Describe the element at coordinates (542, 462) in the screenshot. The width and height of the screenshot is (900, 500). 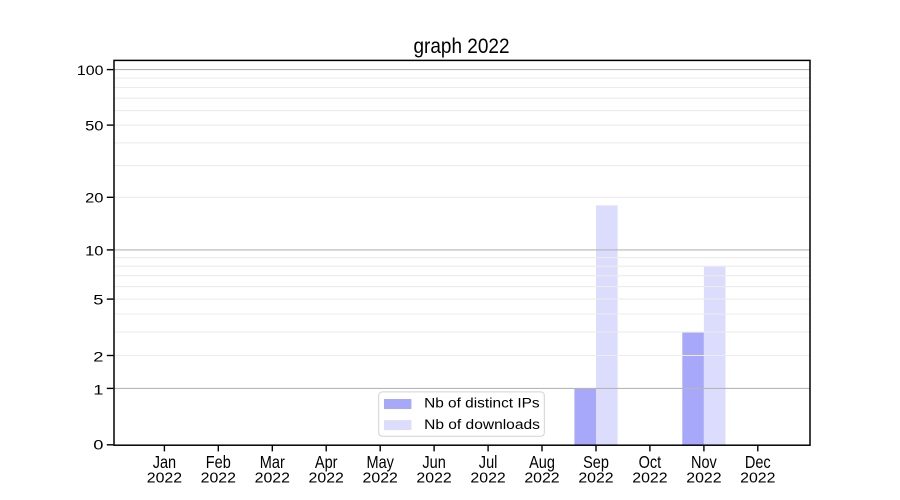
I see `svg-text: Aug` at that location.